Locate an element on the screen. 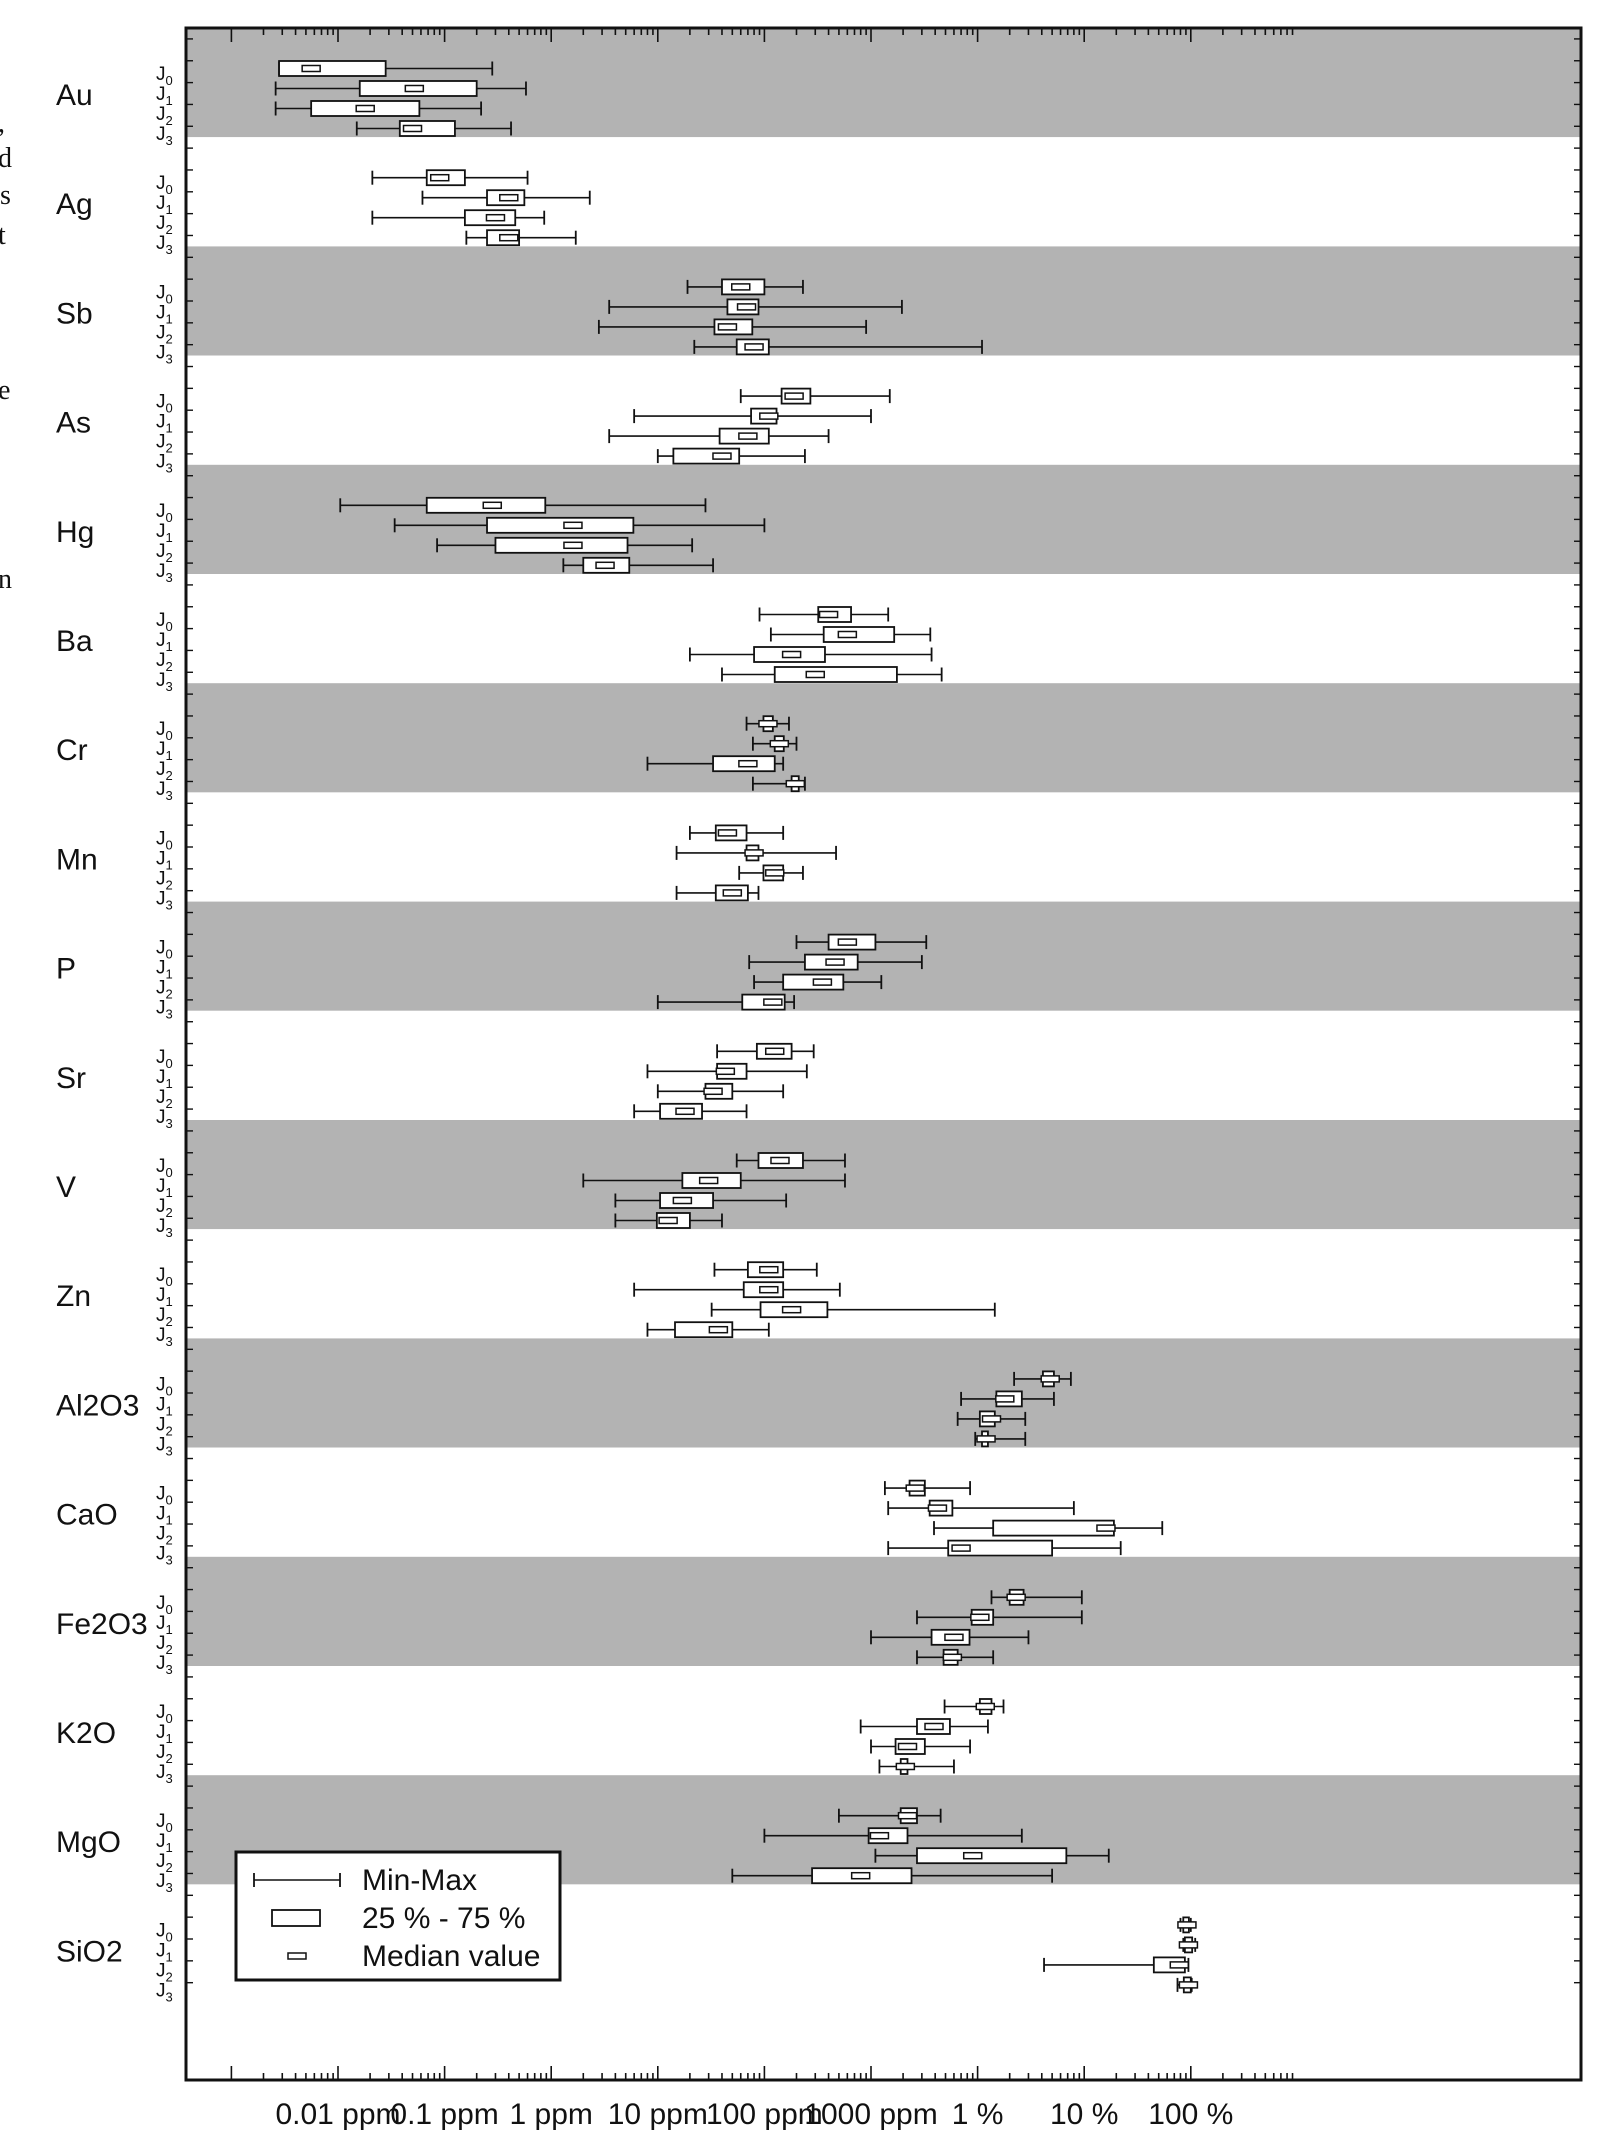 The width and height of the screenshot is (1618, 2141). box-p-j0 is located at coordinates (861, 942).